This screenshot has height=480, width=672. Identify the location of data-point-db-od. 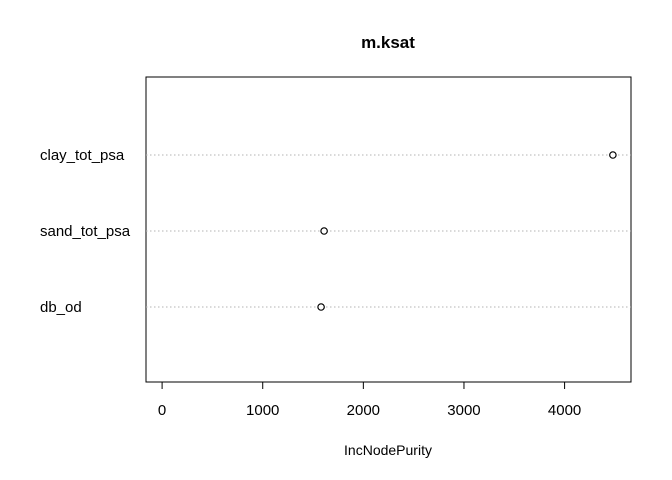
(321, 307).